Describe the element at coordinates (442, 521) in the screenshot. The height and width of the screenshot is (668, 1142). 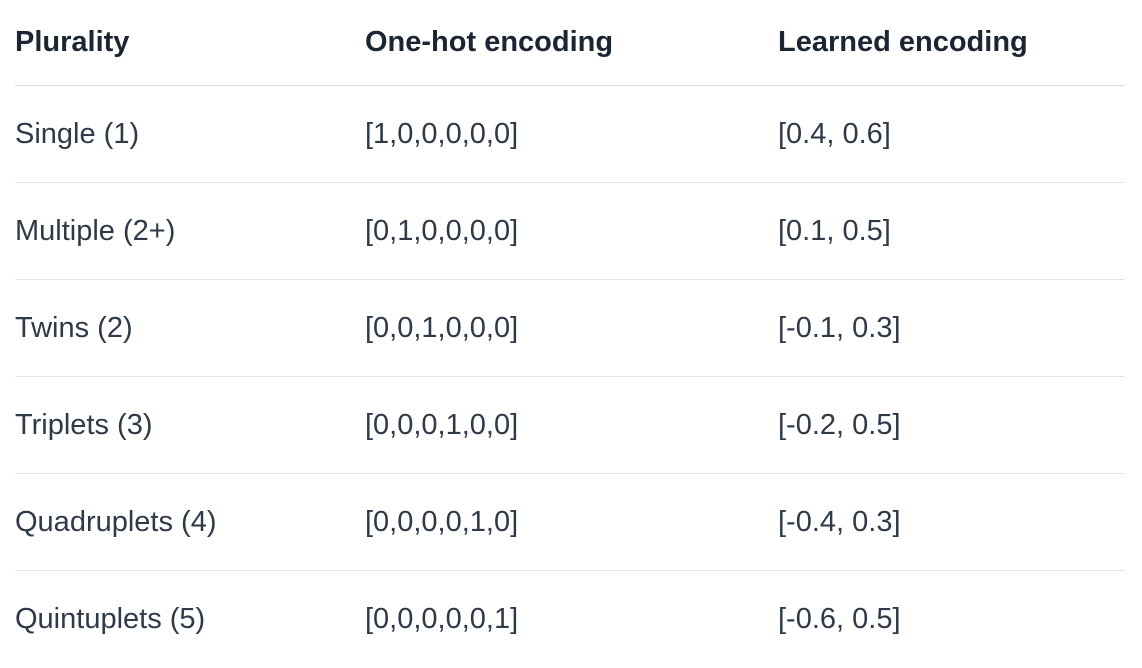
I see `one-hot-cell: [0,0,0,0,1,0]` at that location.